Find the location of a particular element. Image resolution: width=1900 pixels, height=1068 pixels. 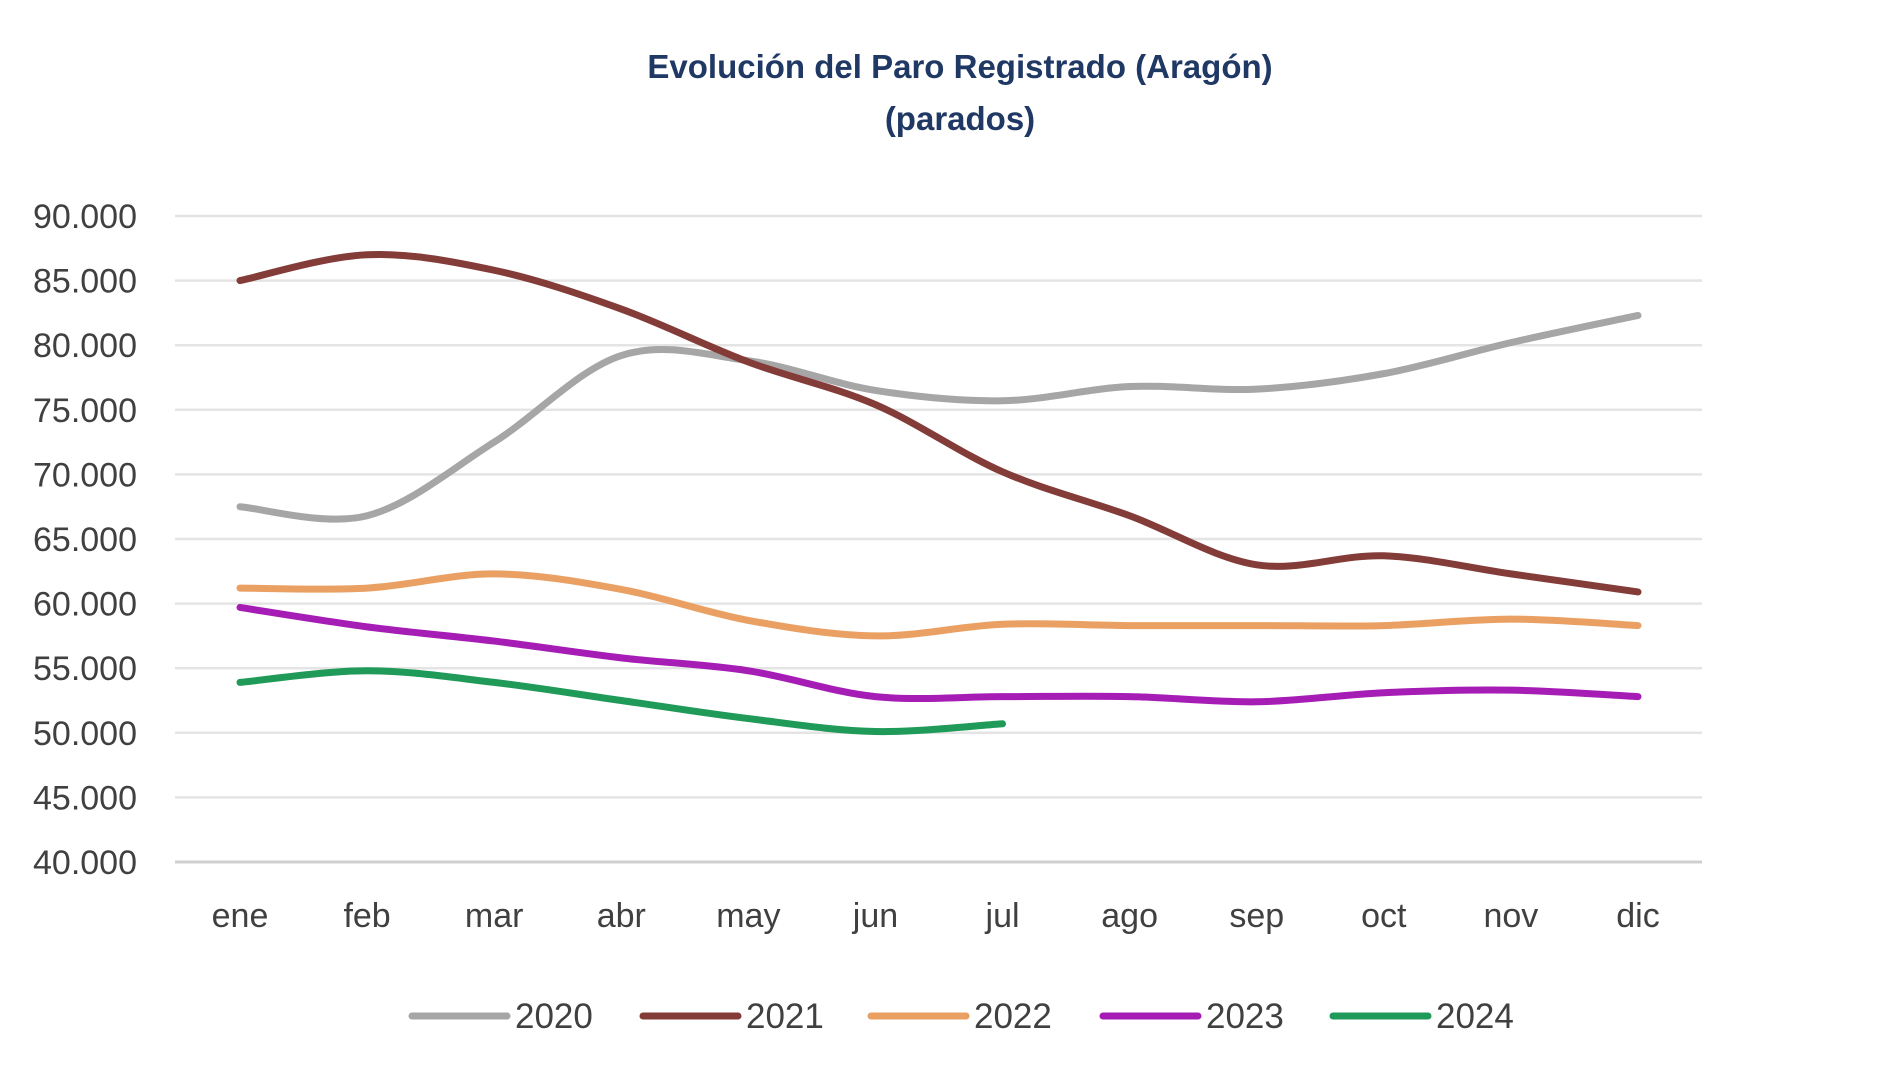

x-tick-label: mar is located at coordinates (494, 916).